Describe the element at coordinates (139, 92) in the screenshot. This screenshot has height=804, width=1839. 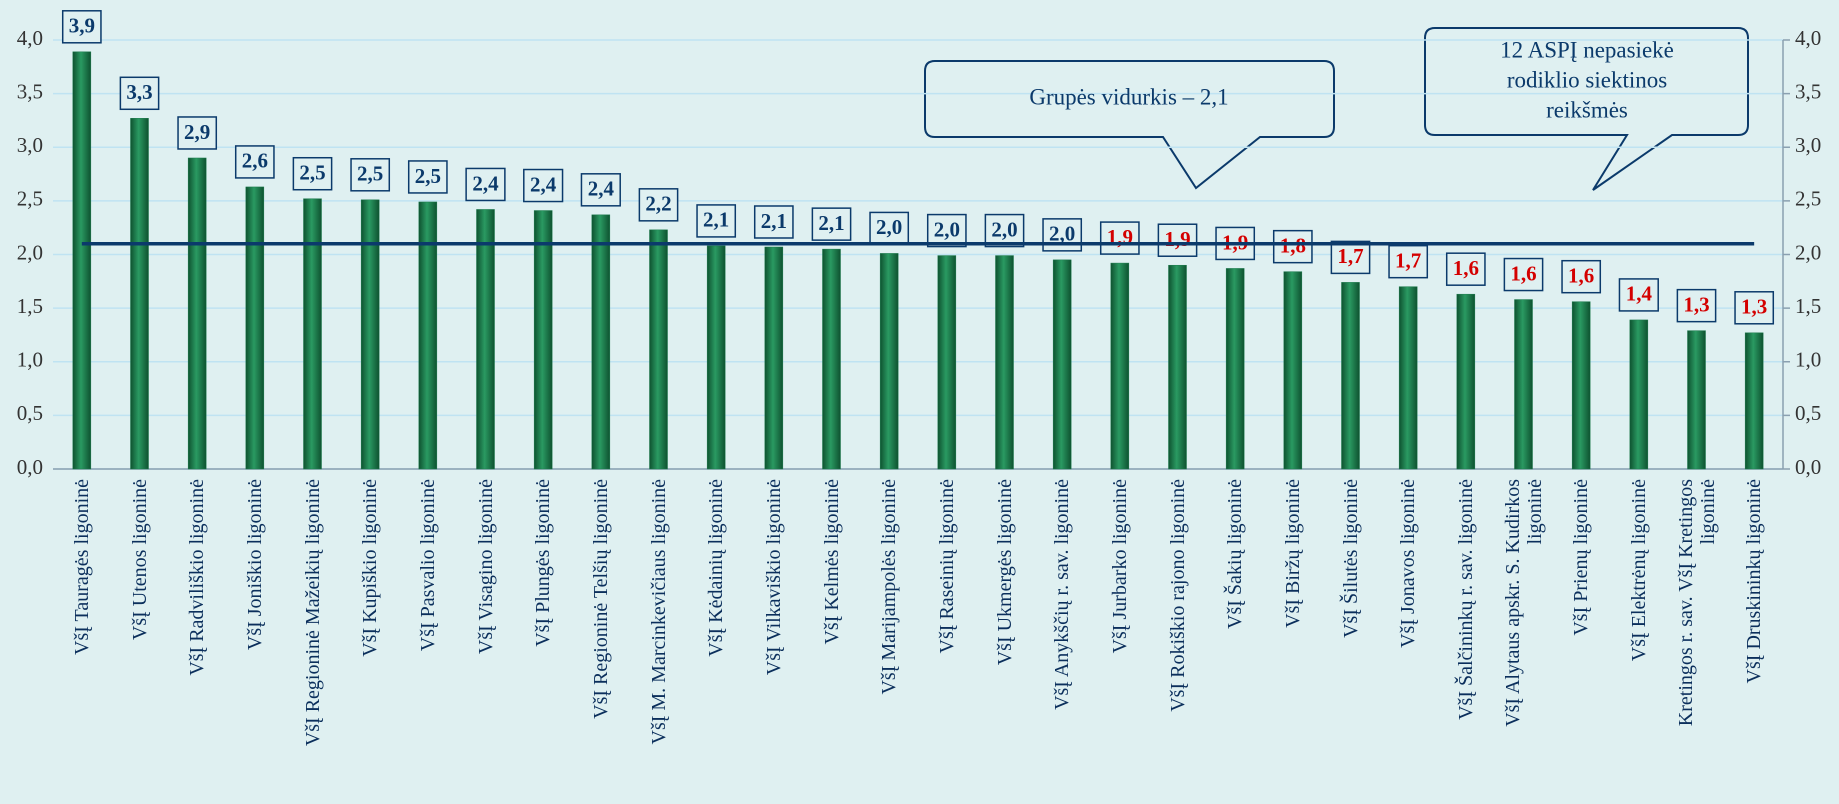
I see `value-label: 3,3` at that location.